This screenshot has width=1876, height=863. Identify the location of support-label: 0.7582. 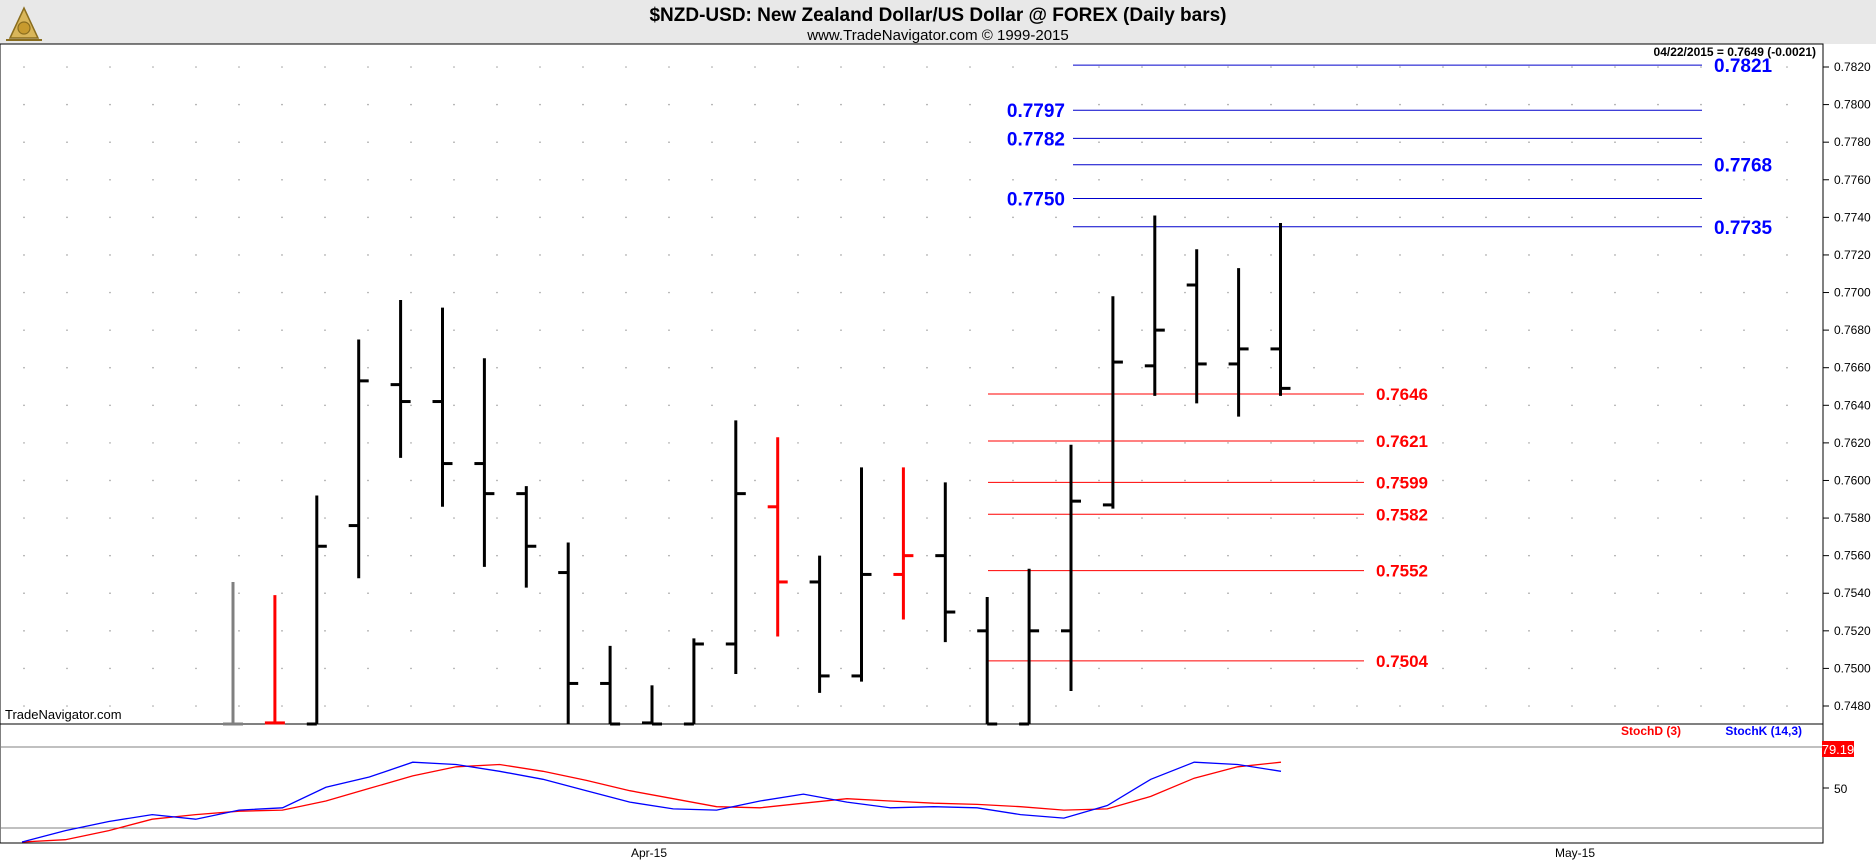
(1402, 514).